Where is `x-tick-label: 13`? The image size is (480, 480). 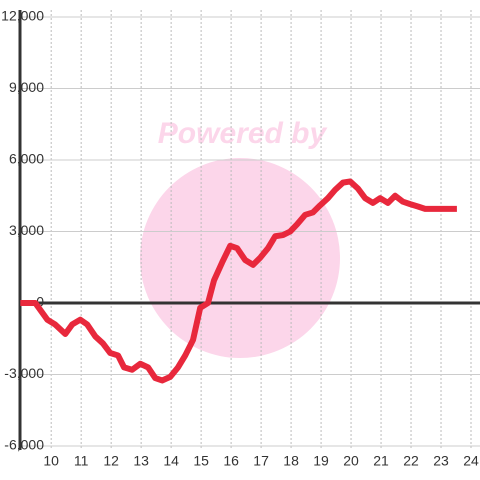 x-tick-label: 13 is located at coordinates (141, 461).